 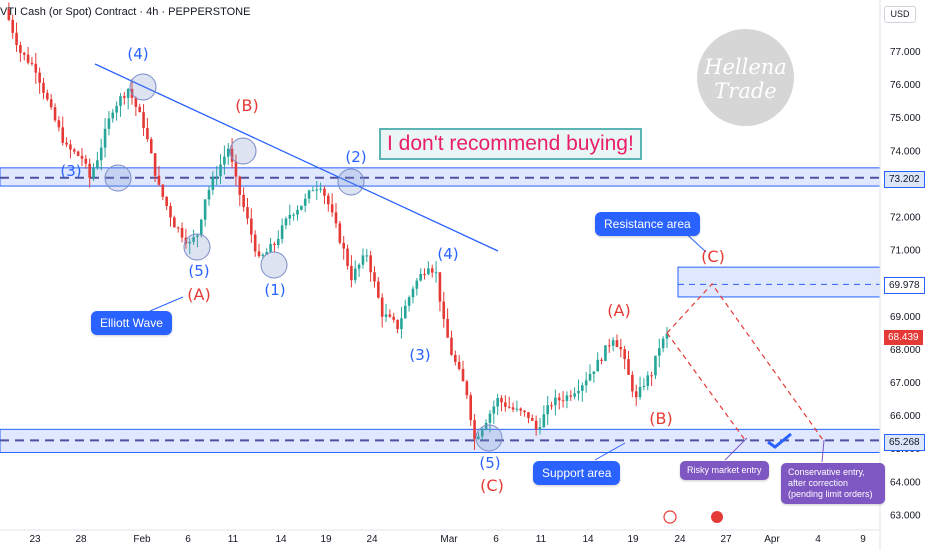 What do you see at coordinates (717, 517) in the screenshot?
I see `flag-icon` at bounding box center [717, 517].